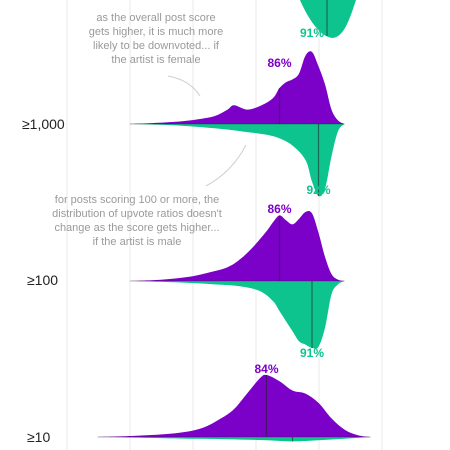 Image resolution: width=450 pixels, height=450 pixels. Describe the element at coordinates (137, 200) in the screenshot. I see `annotation-male-line-1: for posts scoring 100 or more, the` at that location.